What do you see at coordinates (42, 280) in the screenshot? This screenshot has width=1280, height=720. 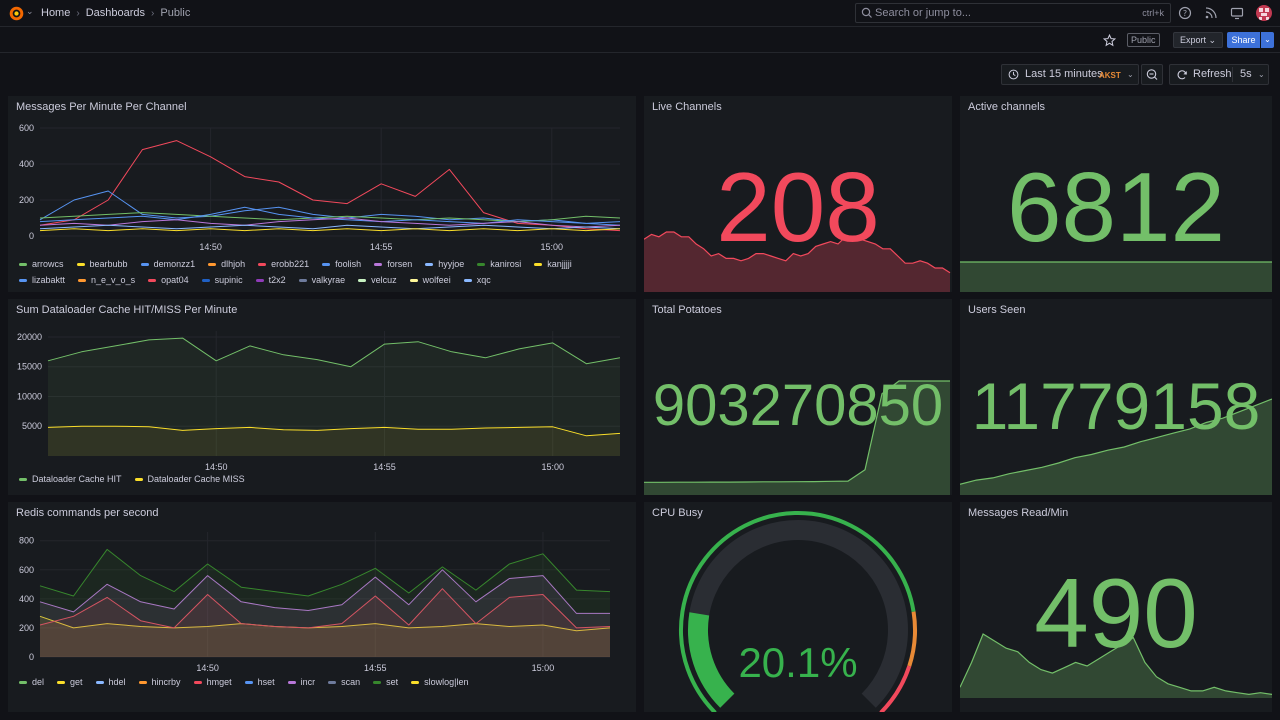 I see `legend-item: lizabaktt` at bounding box center [42, 280].